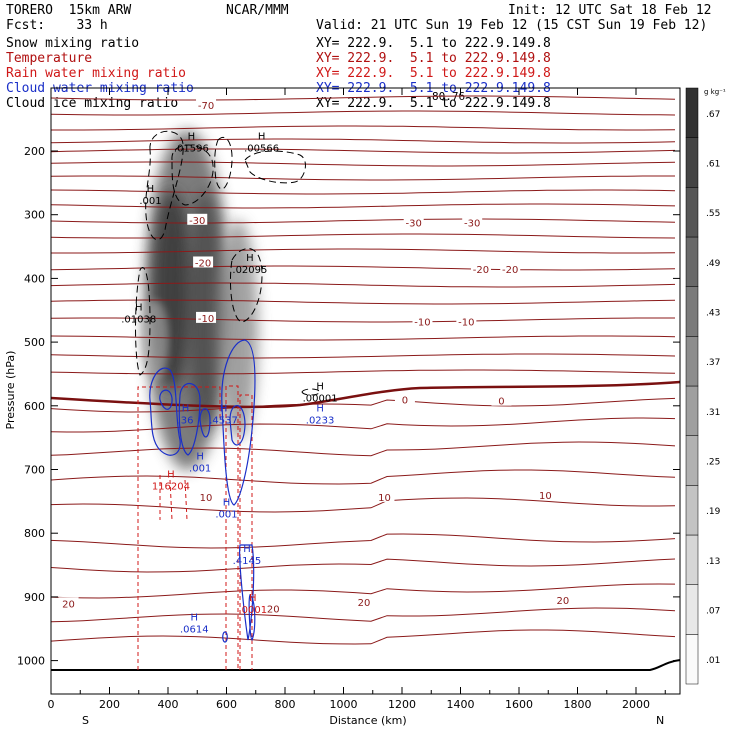 This screenshot has height=740, width=740. I want to click on x-tick-label: 2000, so click(636, 704).